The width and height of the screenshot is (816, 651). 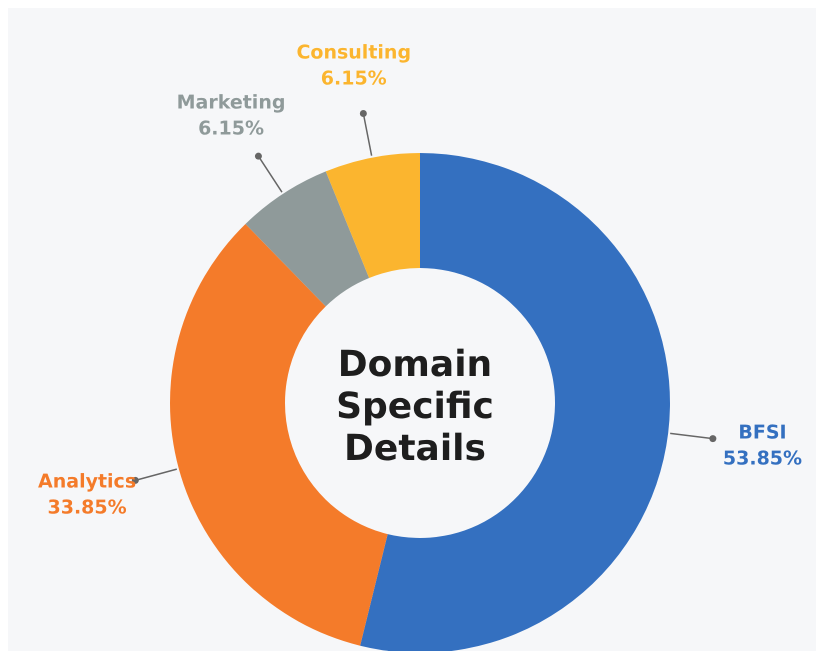 I want to click on slice-label: Consulting, so click(x=354, y=52).